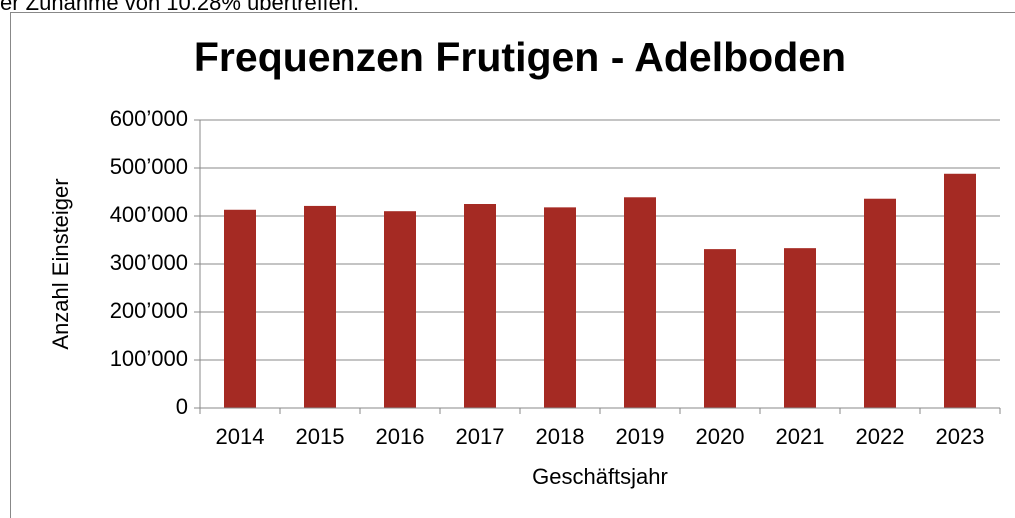 The width and height of the screenshot is (1015, 518). I want to click on x-tick-label: 2014, so click(240, 436).